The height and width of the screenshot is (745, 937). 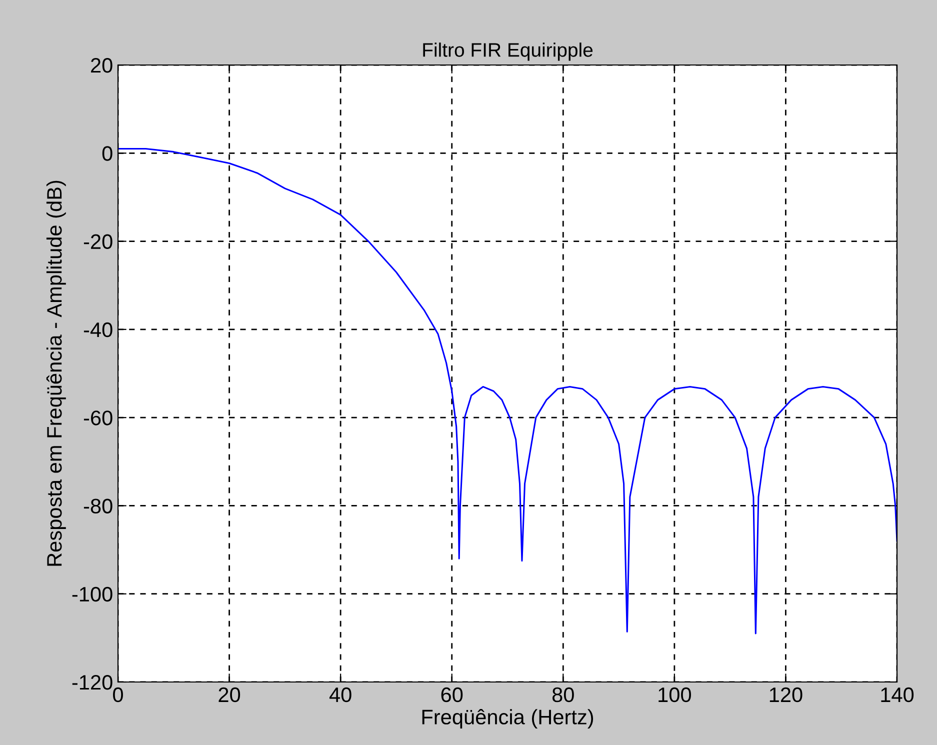 I want to click on x-tick-label: 140, so click(x=897, y=694).